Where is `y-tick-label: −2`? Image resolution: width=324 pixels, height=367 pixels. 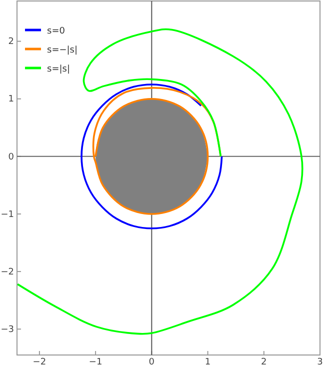 y-tick-label: −2 is located at coordinates (7, 272).